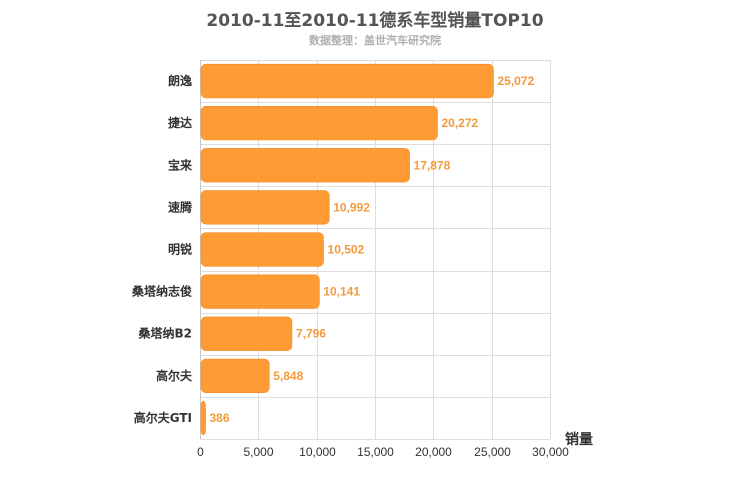  What do you see at coordinates (174, 375) in the screenshot?
I see `category-label: 高尔夫` at bounding box center [174, 375].